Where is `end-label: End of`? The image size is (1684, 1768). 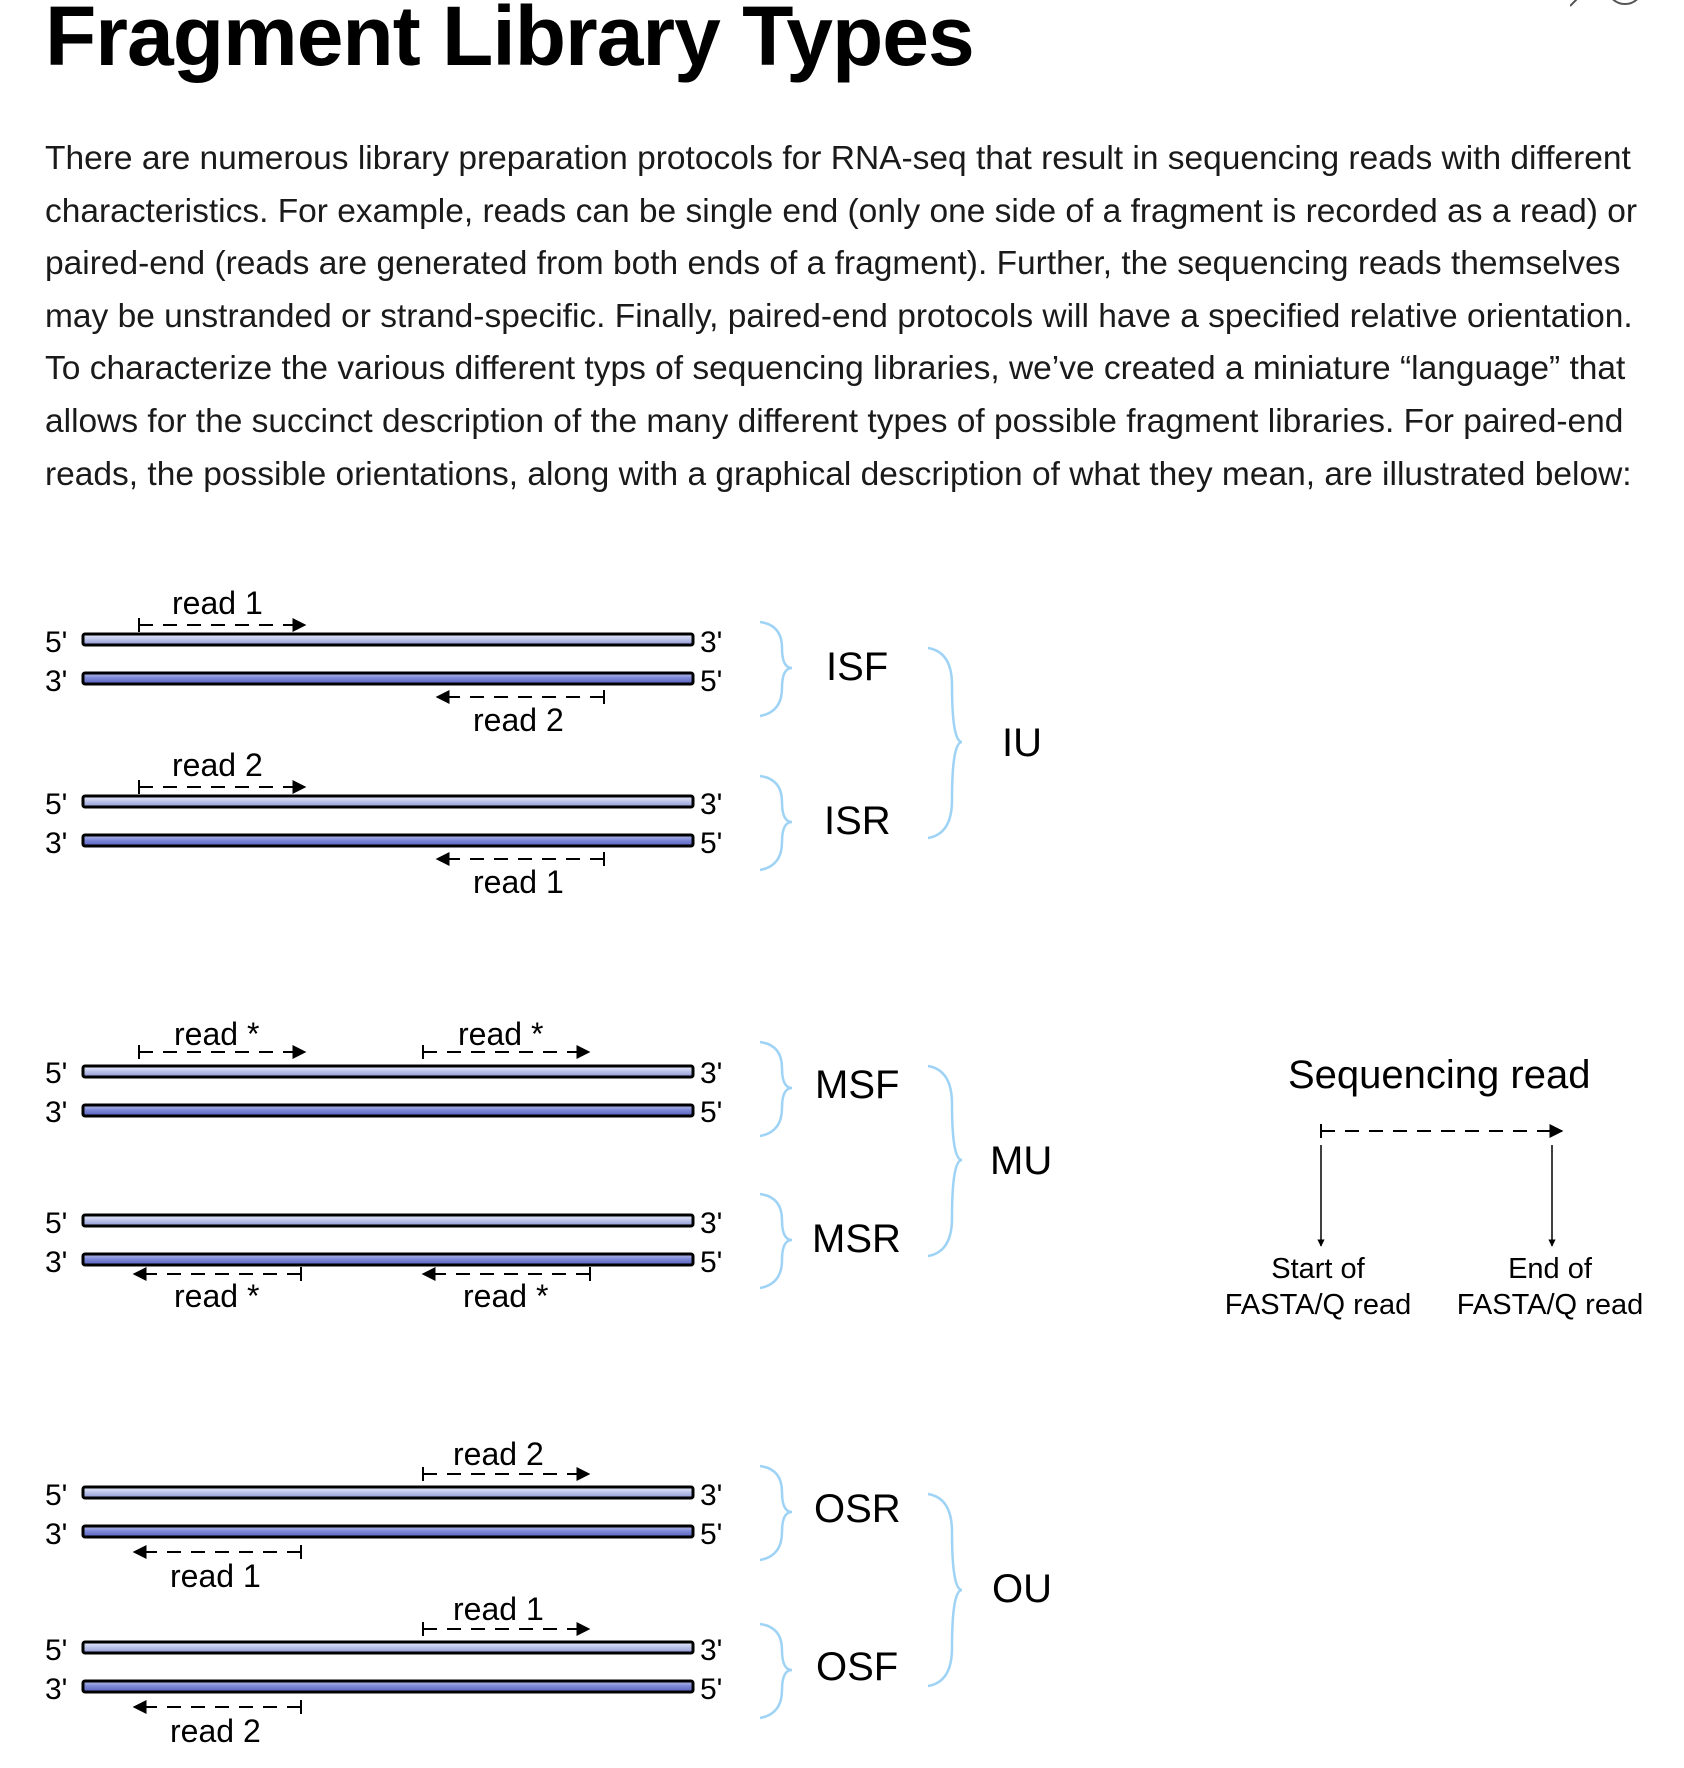 end-label: End of is located at coordinates (1550, 1269).